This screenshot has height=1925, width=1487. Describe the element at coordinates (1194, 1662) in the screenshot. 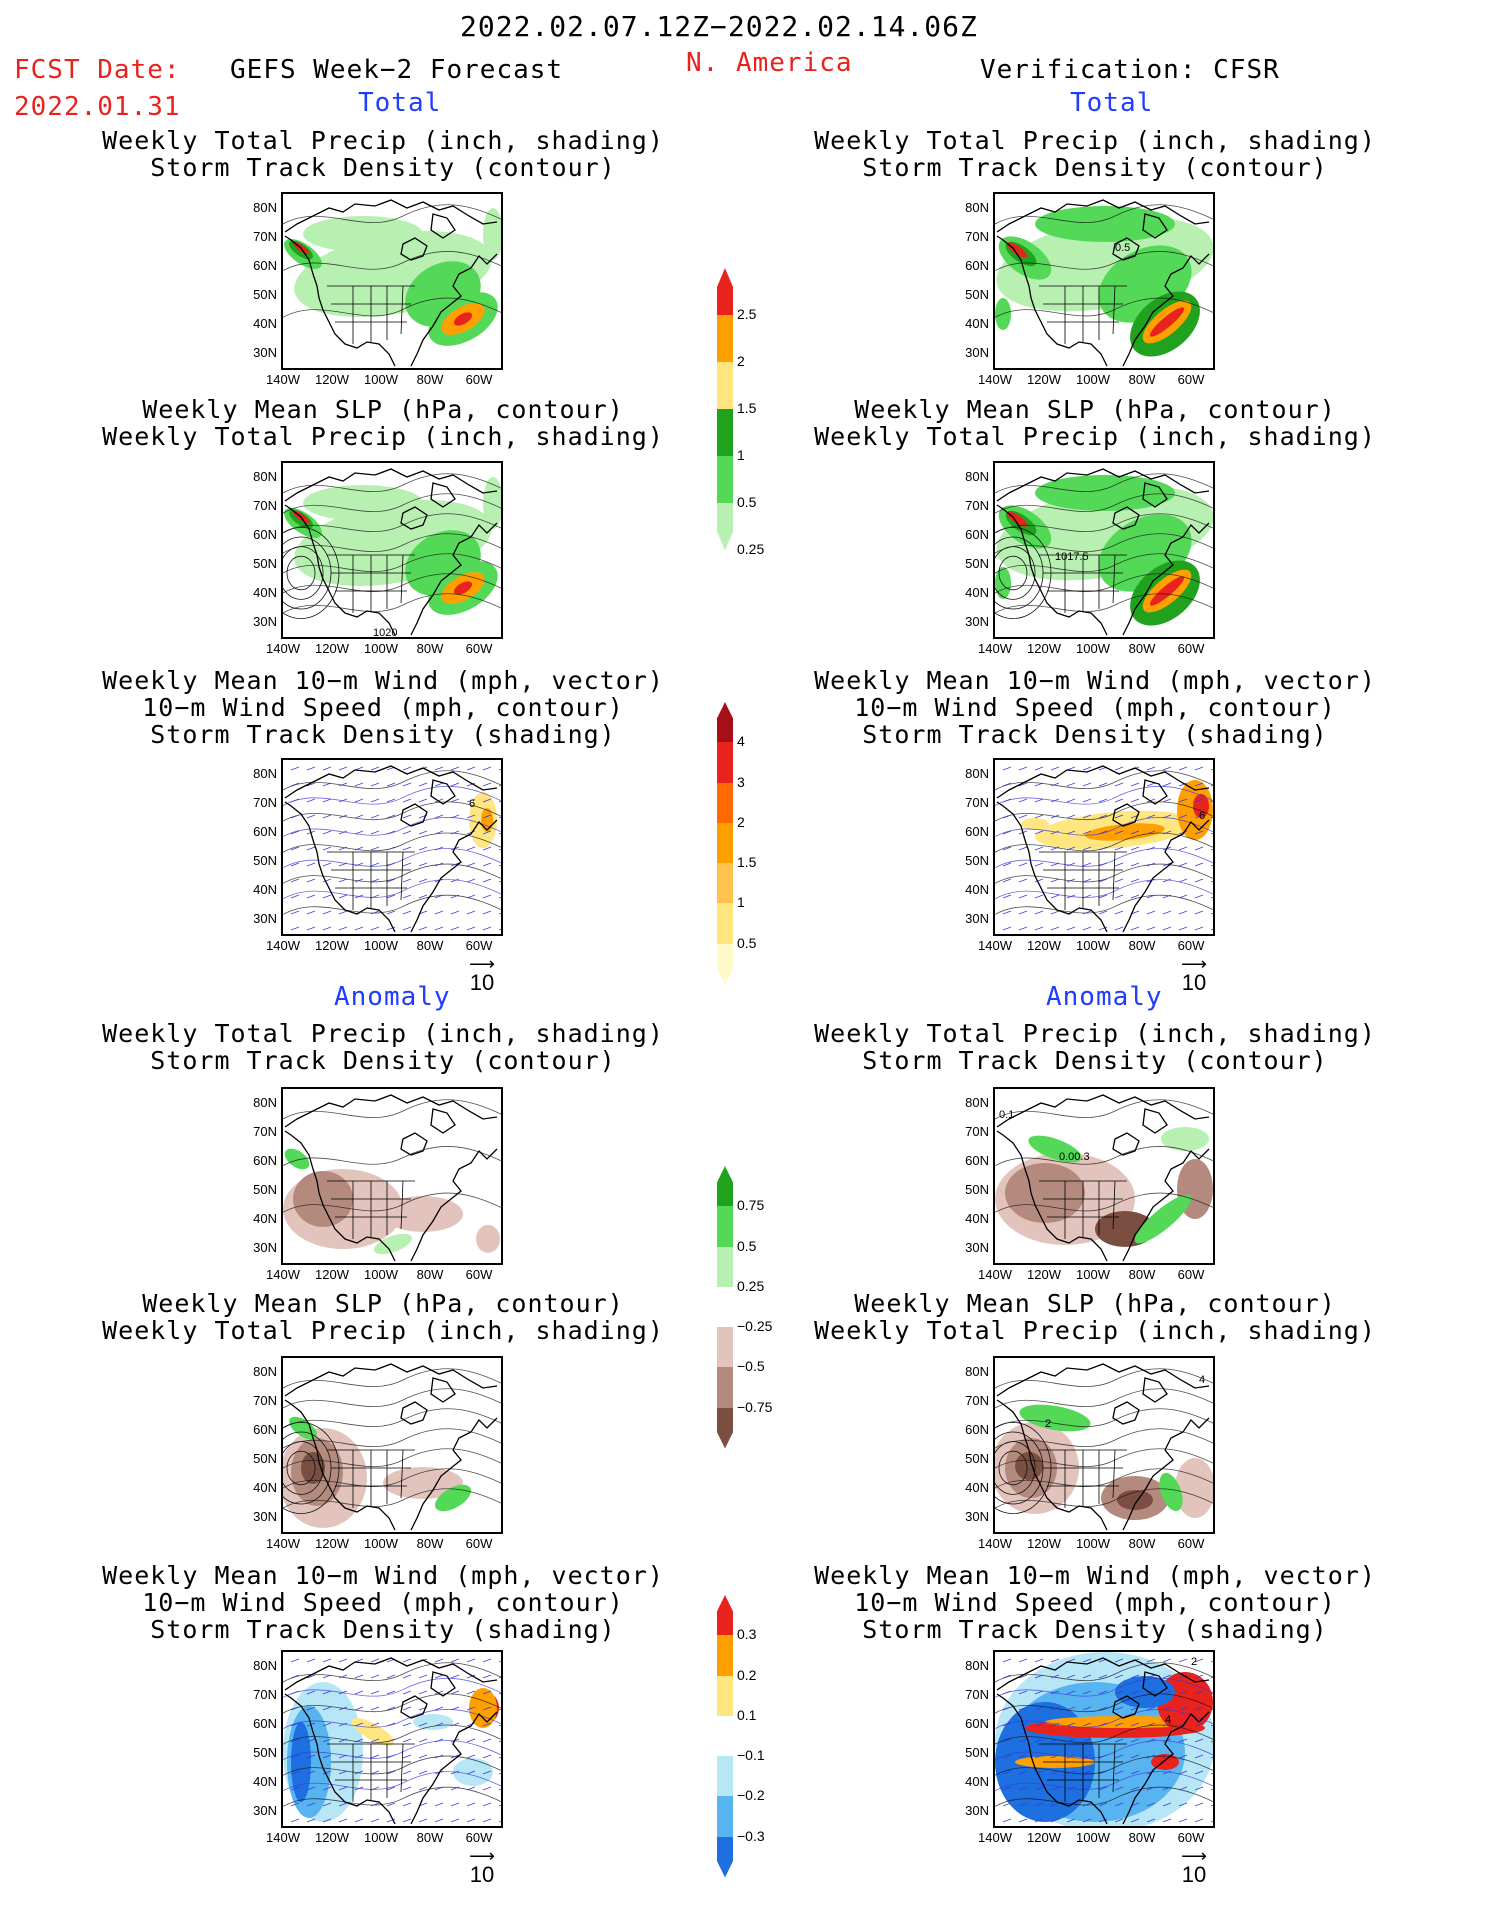

I see `contour-label: 2` at that location.